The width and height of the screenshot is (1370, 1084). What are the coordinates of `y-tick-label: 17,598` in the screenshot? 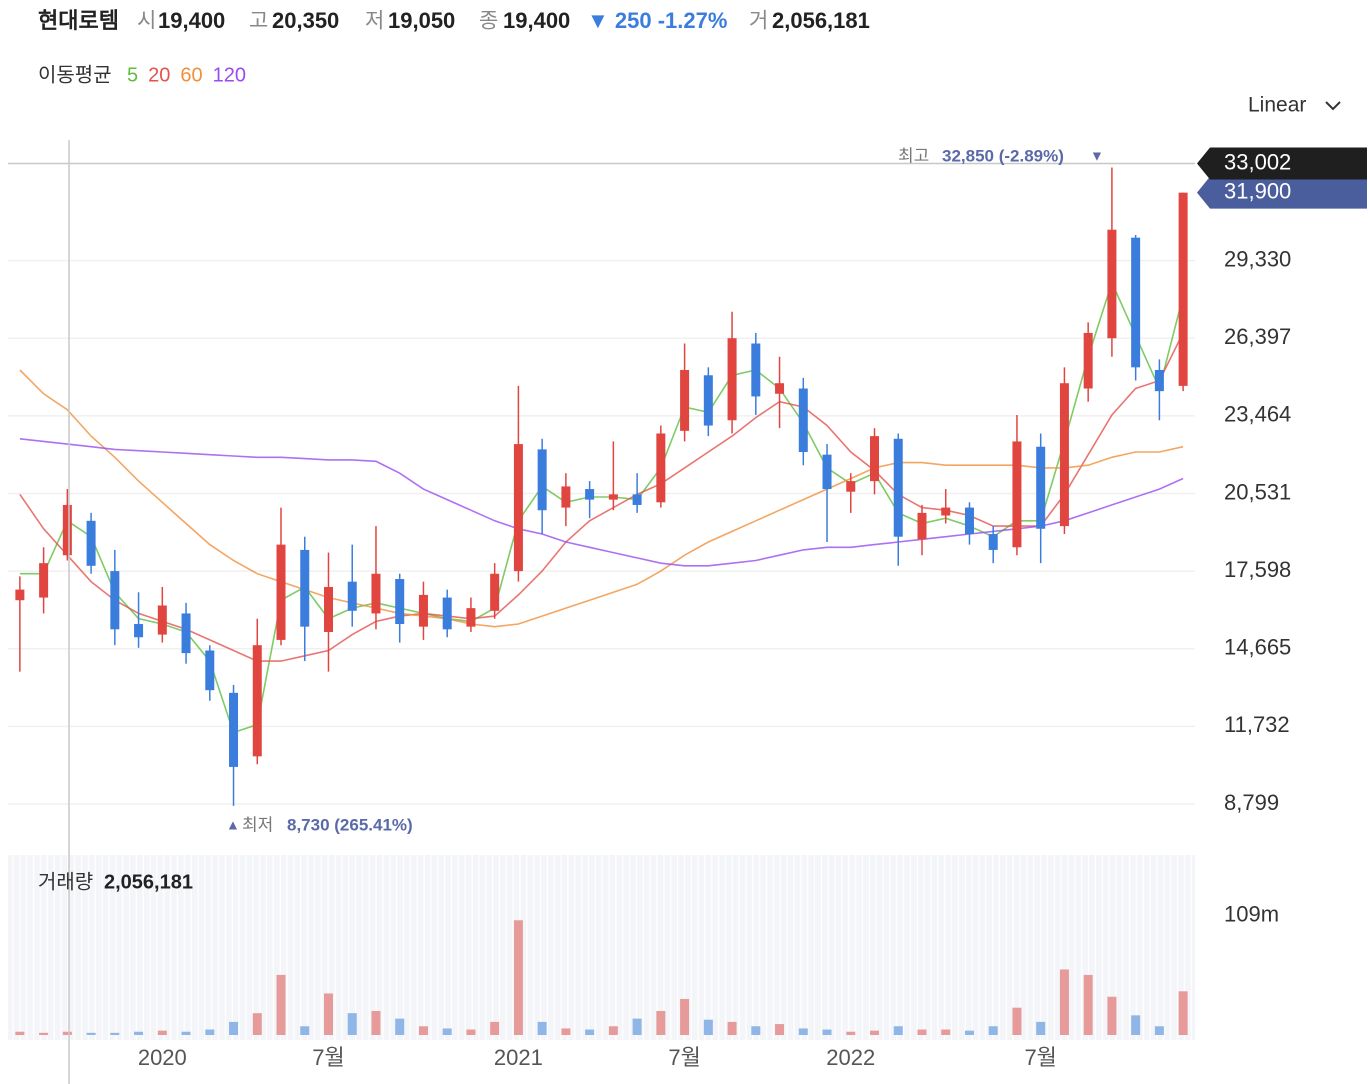 It's located at (1257, 569).